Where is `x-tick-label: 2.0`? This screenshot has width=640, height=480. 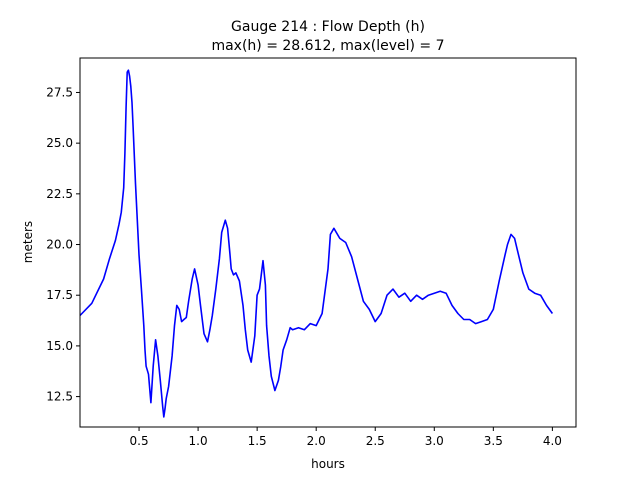 x-tick-label: 2.0 is located at coordinates (316, 441).